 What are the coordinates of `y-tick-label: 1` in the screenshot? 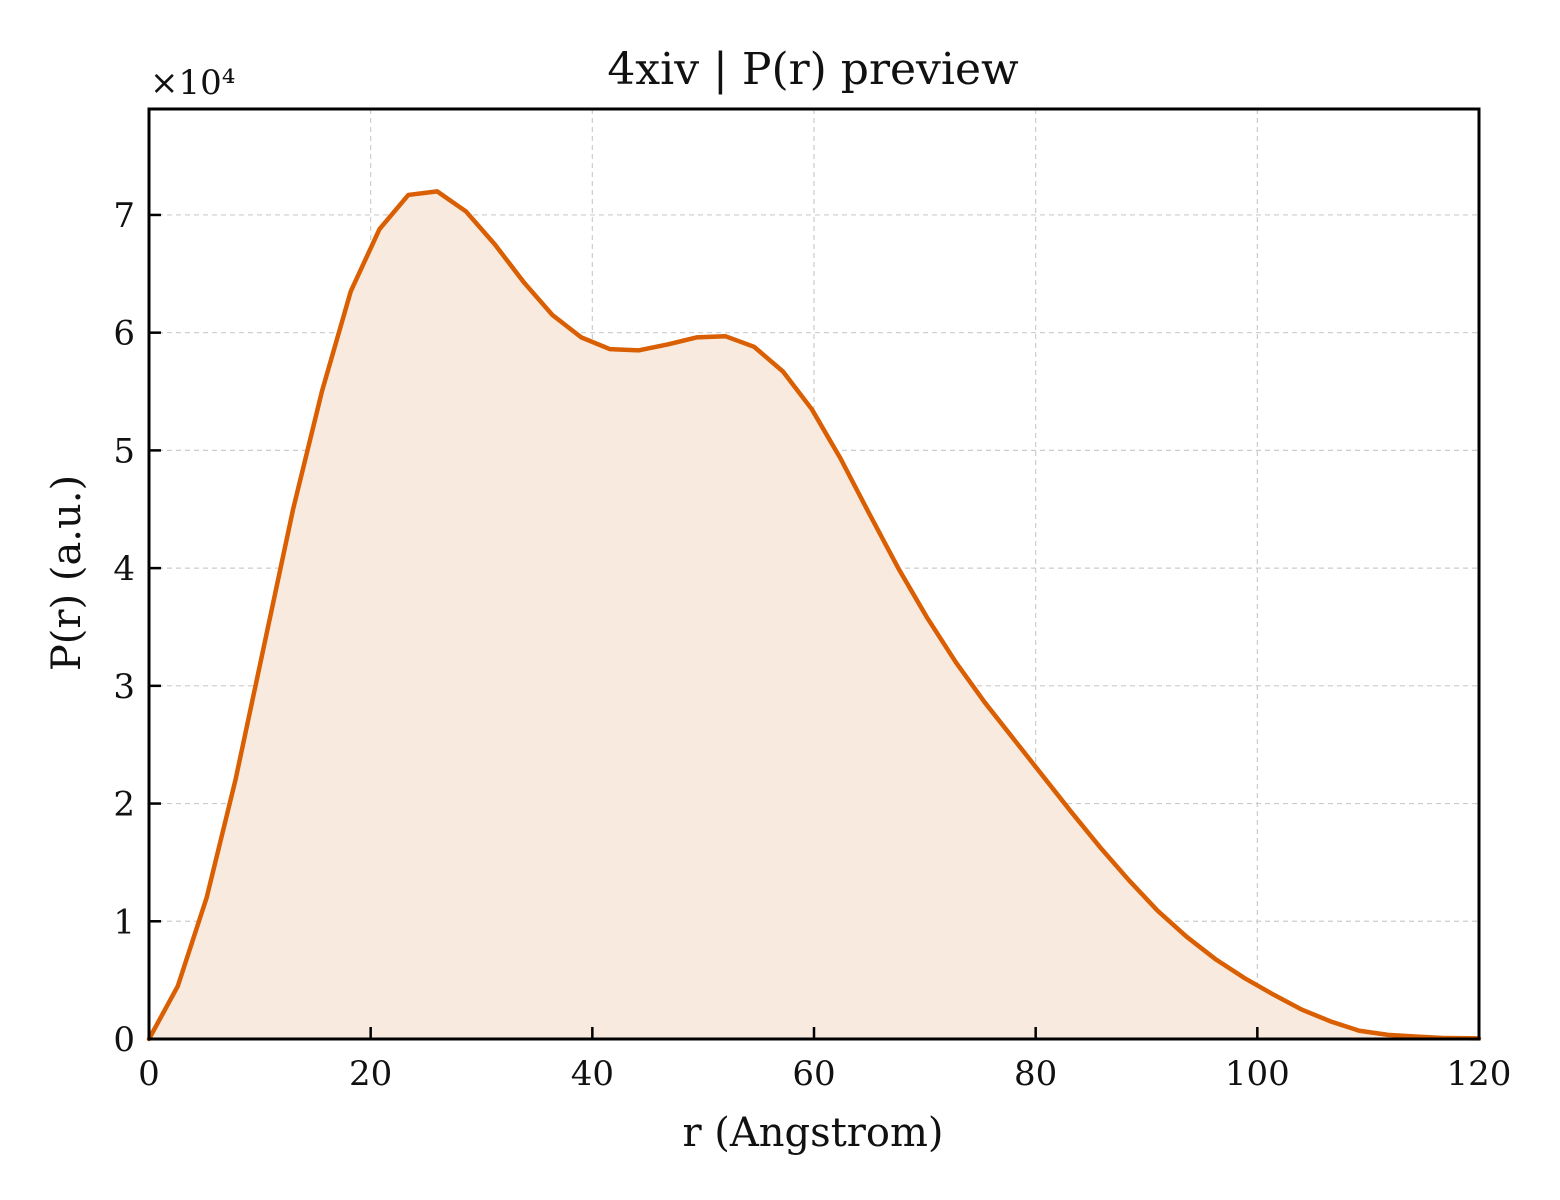 It's located at (124, 922).